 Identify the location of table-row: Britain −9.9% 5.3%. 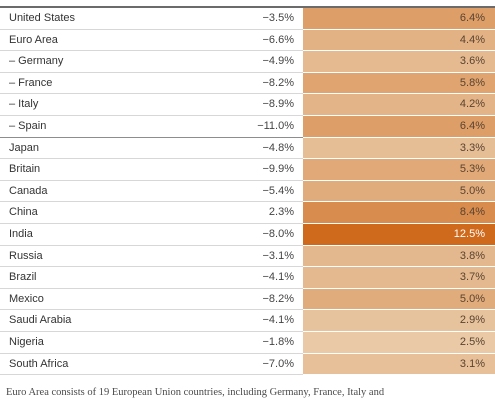
(247, 170).